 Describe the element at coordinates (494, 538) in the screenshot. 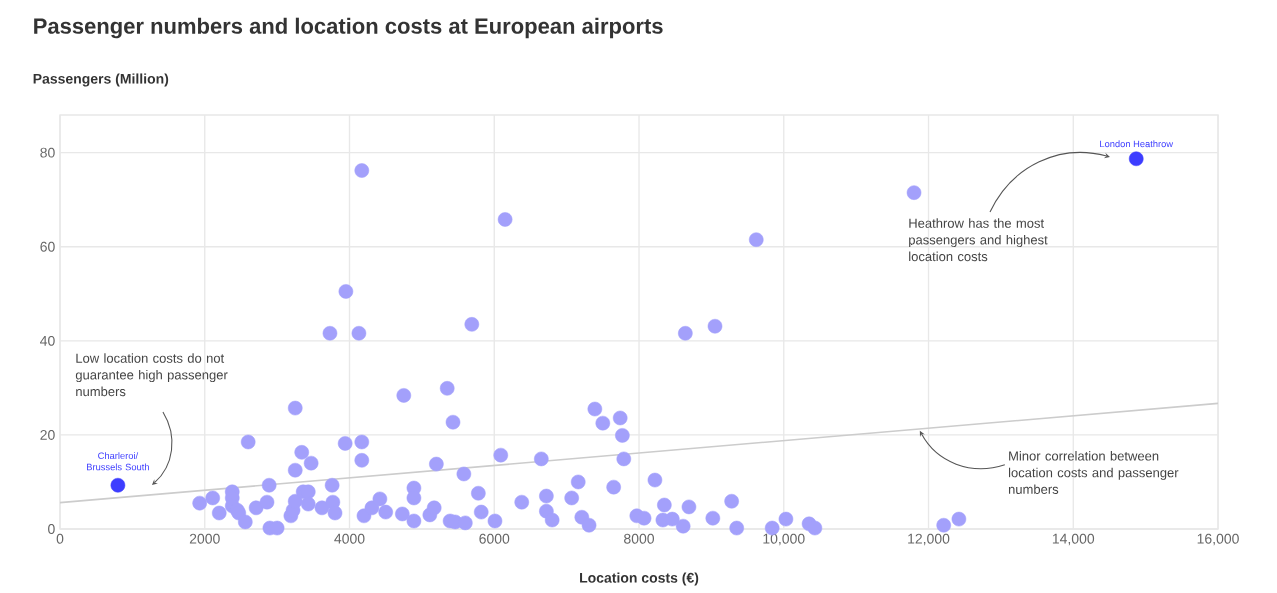

I see `x-tick-label: 6000` at that location.